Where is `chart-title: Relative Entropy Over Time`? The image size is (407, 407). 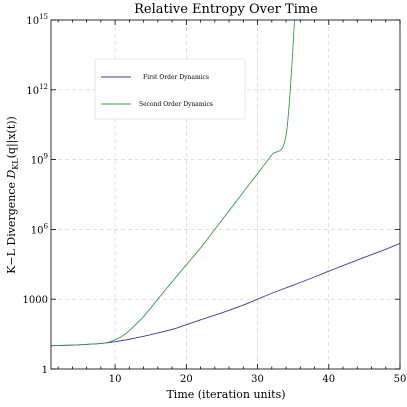 chart-title: Relative Entropy Over Time is located at coordinates (226, 9).